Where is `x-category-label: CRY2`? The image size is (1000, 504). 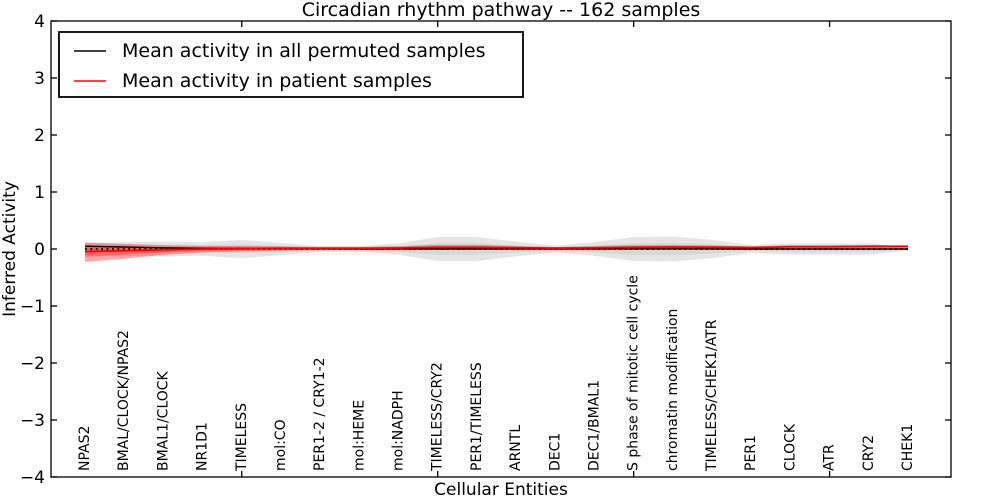
x-category-label: CRY2 is located at coordinates (869, 453).